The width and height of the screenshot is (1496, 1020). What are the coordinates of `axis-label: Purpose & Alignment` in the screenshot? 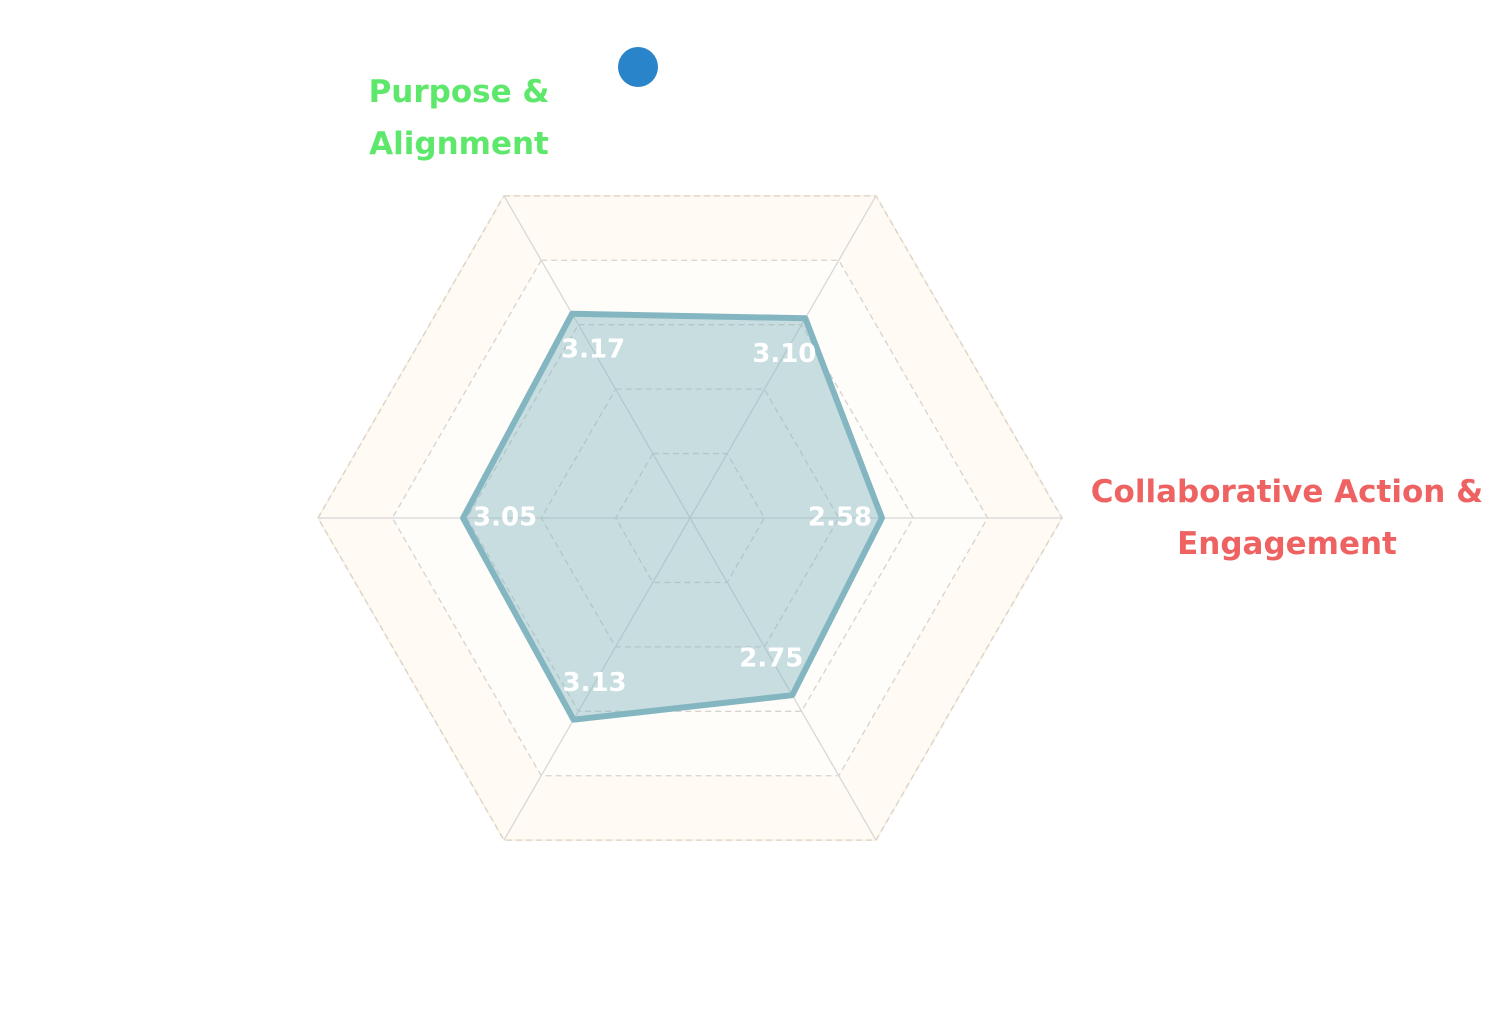 It's located at (459, 117).